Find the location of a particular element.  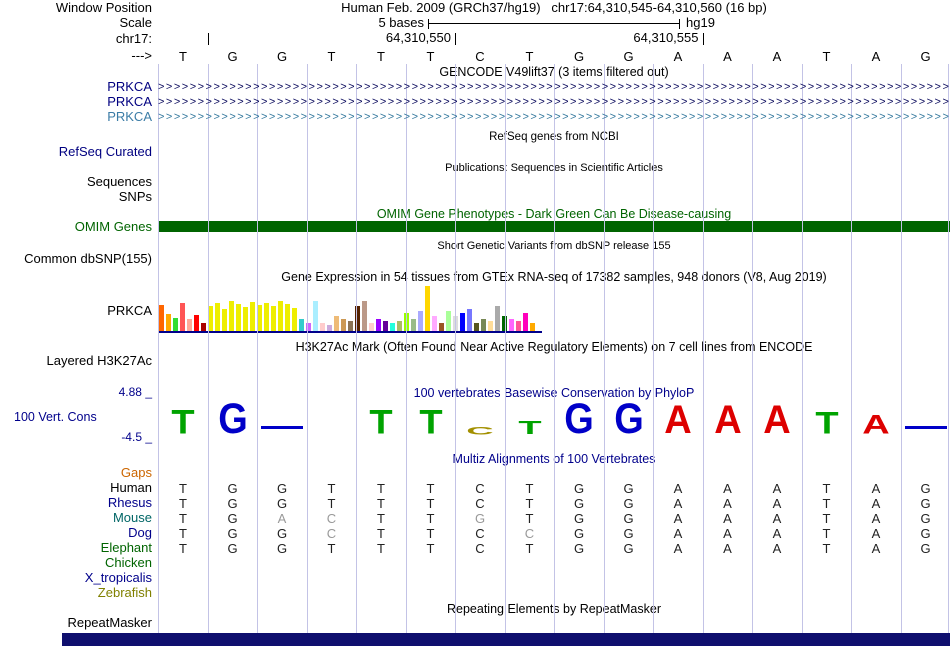

track-label-zebrafish: Zebrafish is located at coordinates (124, 592).